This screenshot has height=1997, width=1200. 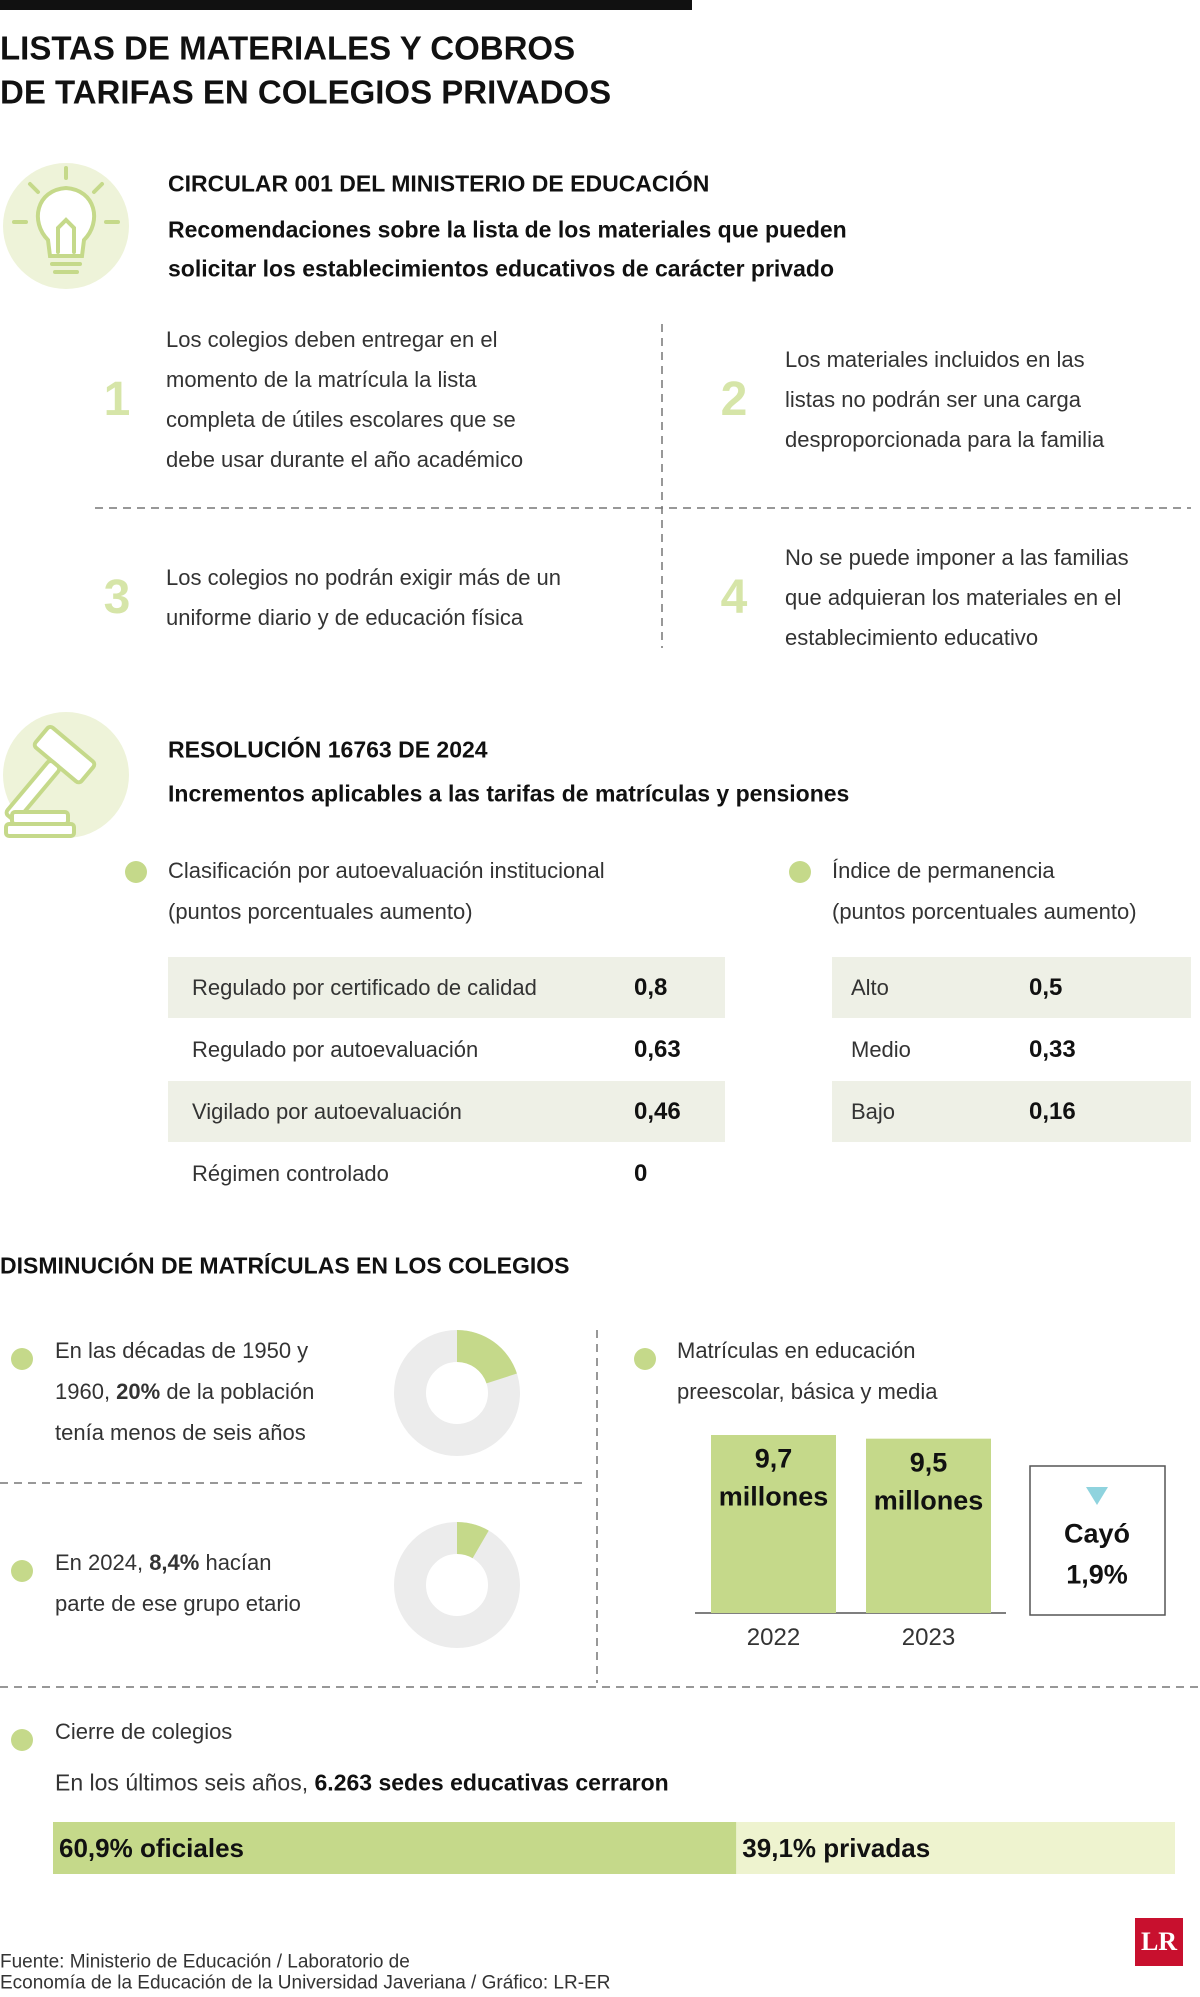 I want to click on population-line: En 2024, 8,4% hacían, so click(x=163, y=1563).